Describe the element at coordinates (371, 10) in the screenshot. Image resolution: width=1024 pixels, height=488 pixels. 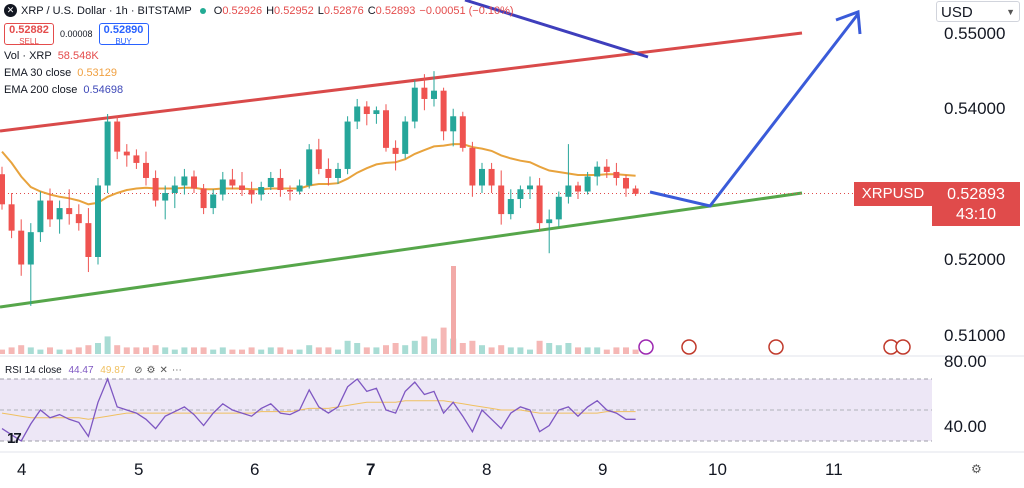
I see `ohlc-close-label: C` at that location.